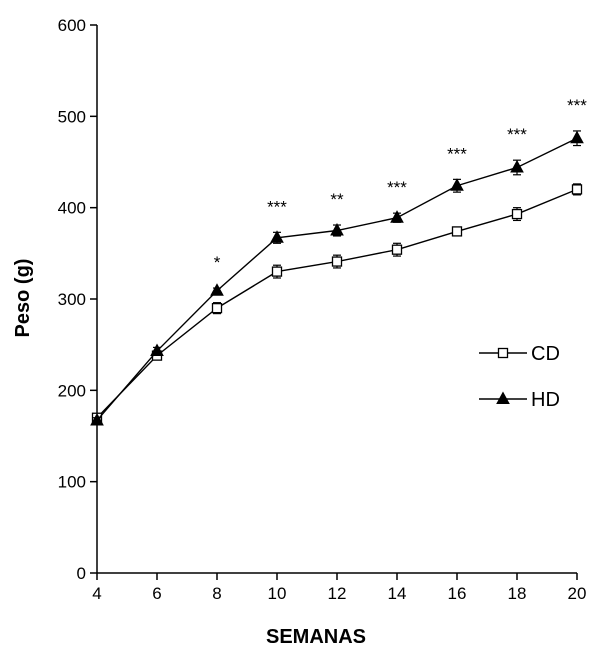 The image size is (597, 648). What do you see at coordinates (81, 573) in the screenshot?
I see `y-tick-label: 0` at bounding box center [81, 573].